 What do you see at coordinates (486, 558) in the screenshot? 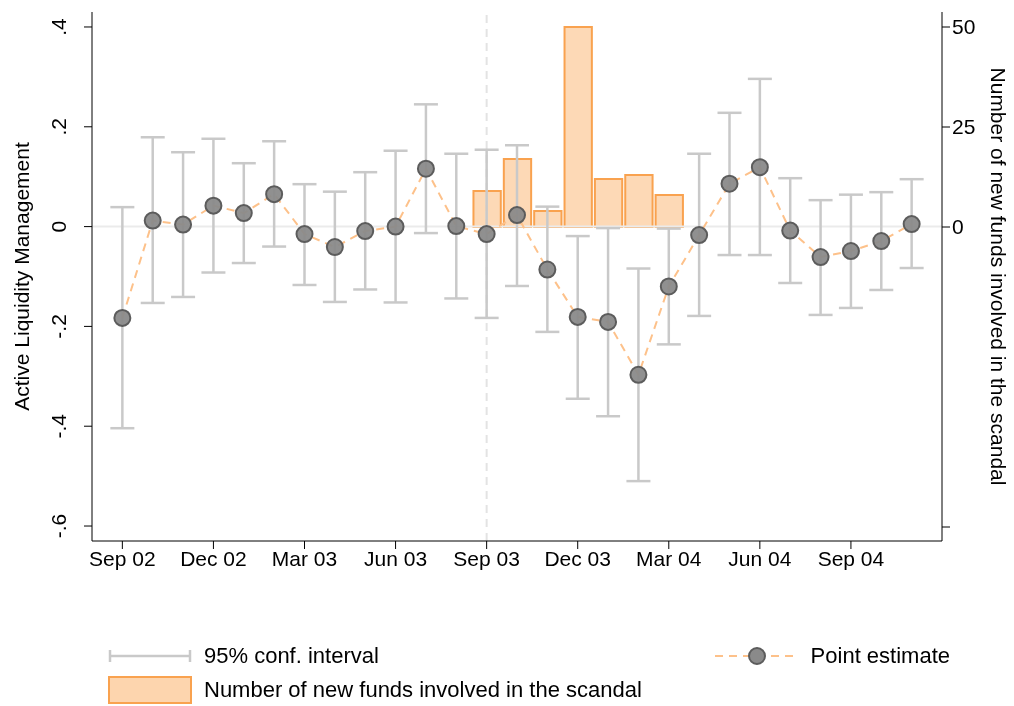
I see `x-tick-label: Sep 03` at bounding box center [486, 558].